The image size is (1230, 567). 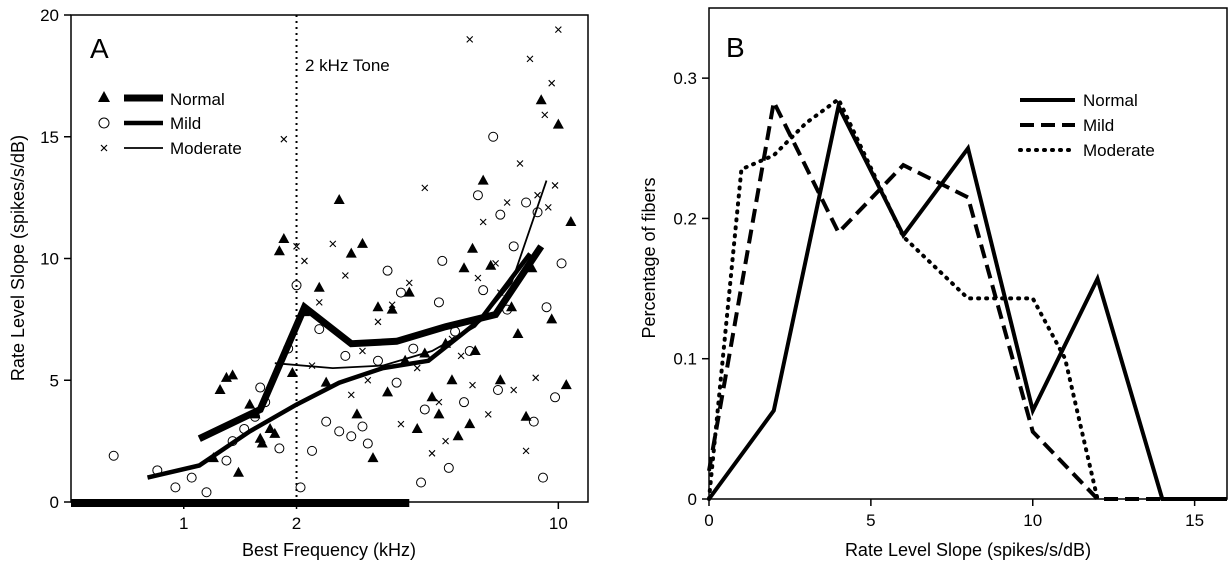 What do you see at coordinates (1032, 520) in the screenshot?
I see `panel-b-x-tick-label: 10` at bounding box center [1032, 520].